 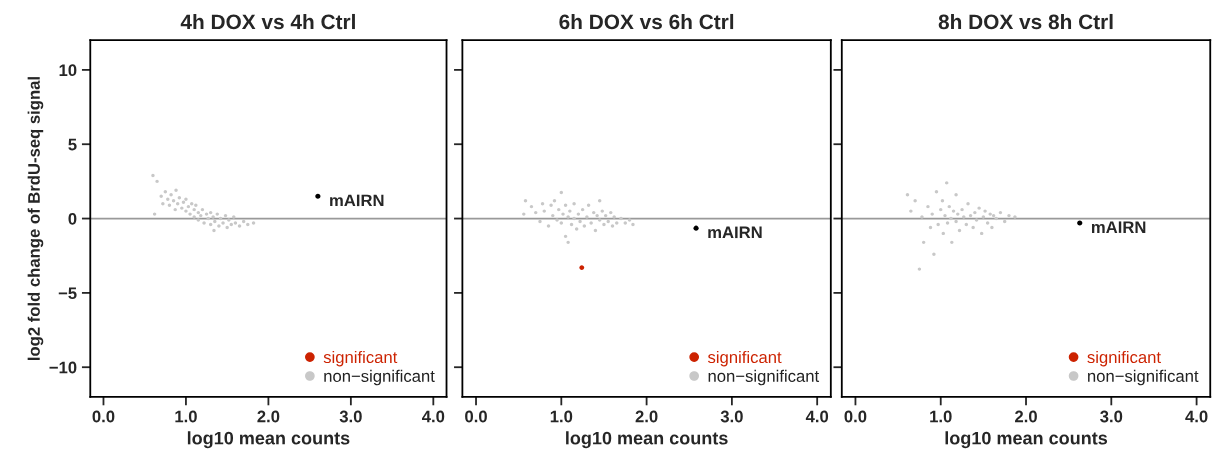 I want to click on y-tick-label: −5, so click(x=67, y=293).